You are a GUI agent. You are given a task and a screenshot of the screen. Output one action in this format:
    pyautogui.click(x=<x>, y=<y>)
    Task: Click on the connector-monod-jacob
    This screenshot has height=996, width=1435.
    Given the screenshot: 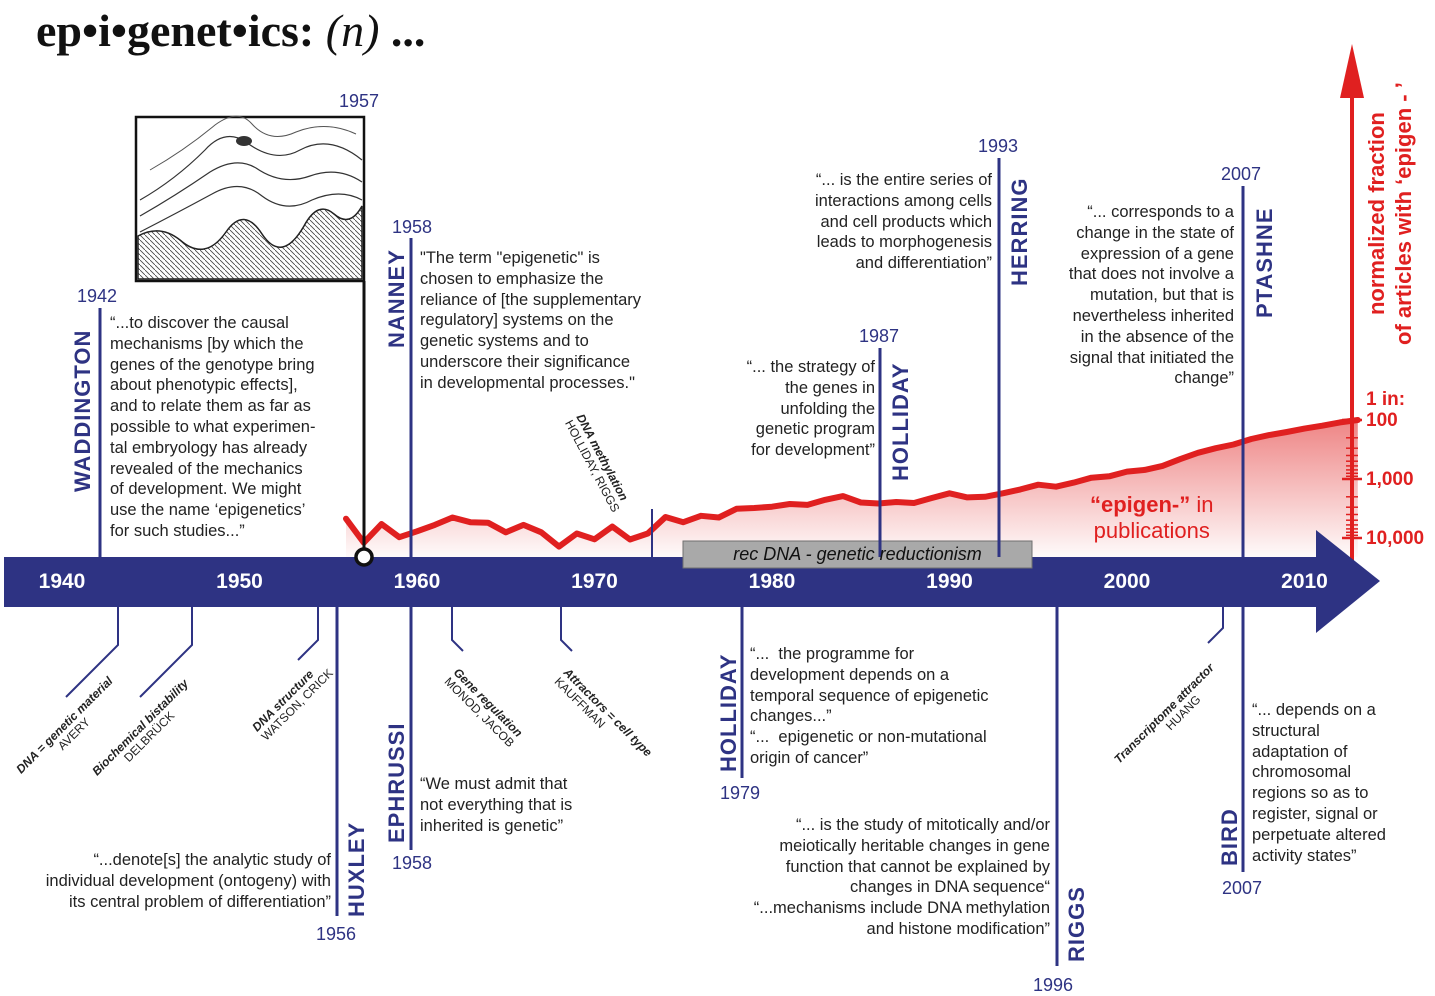 What is the action you would take?
    pyautogui.click(x=457, y=629)
    